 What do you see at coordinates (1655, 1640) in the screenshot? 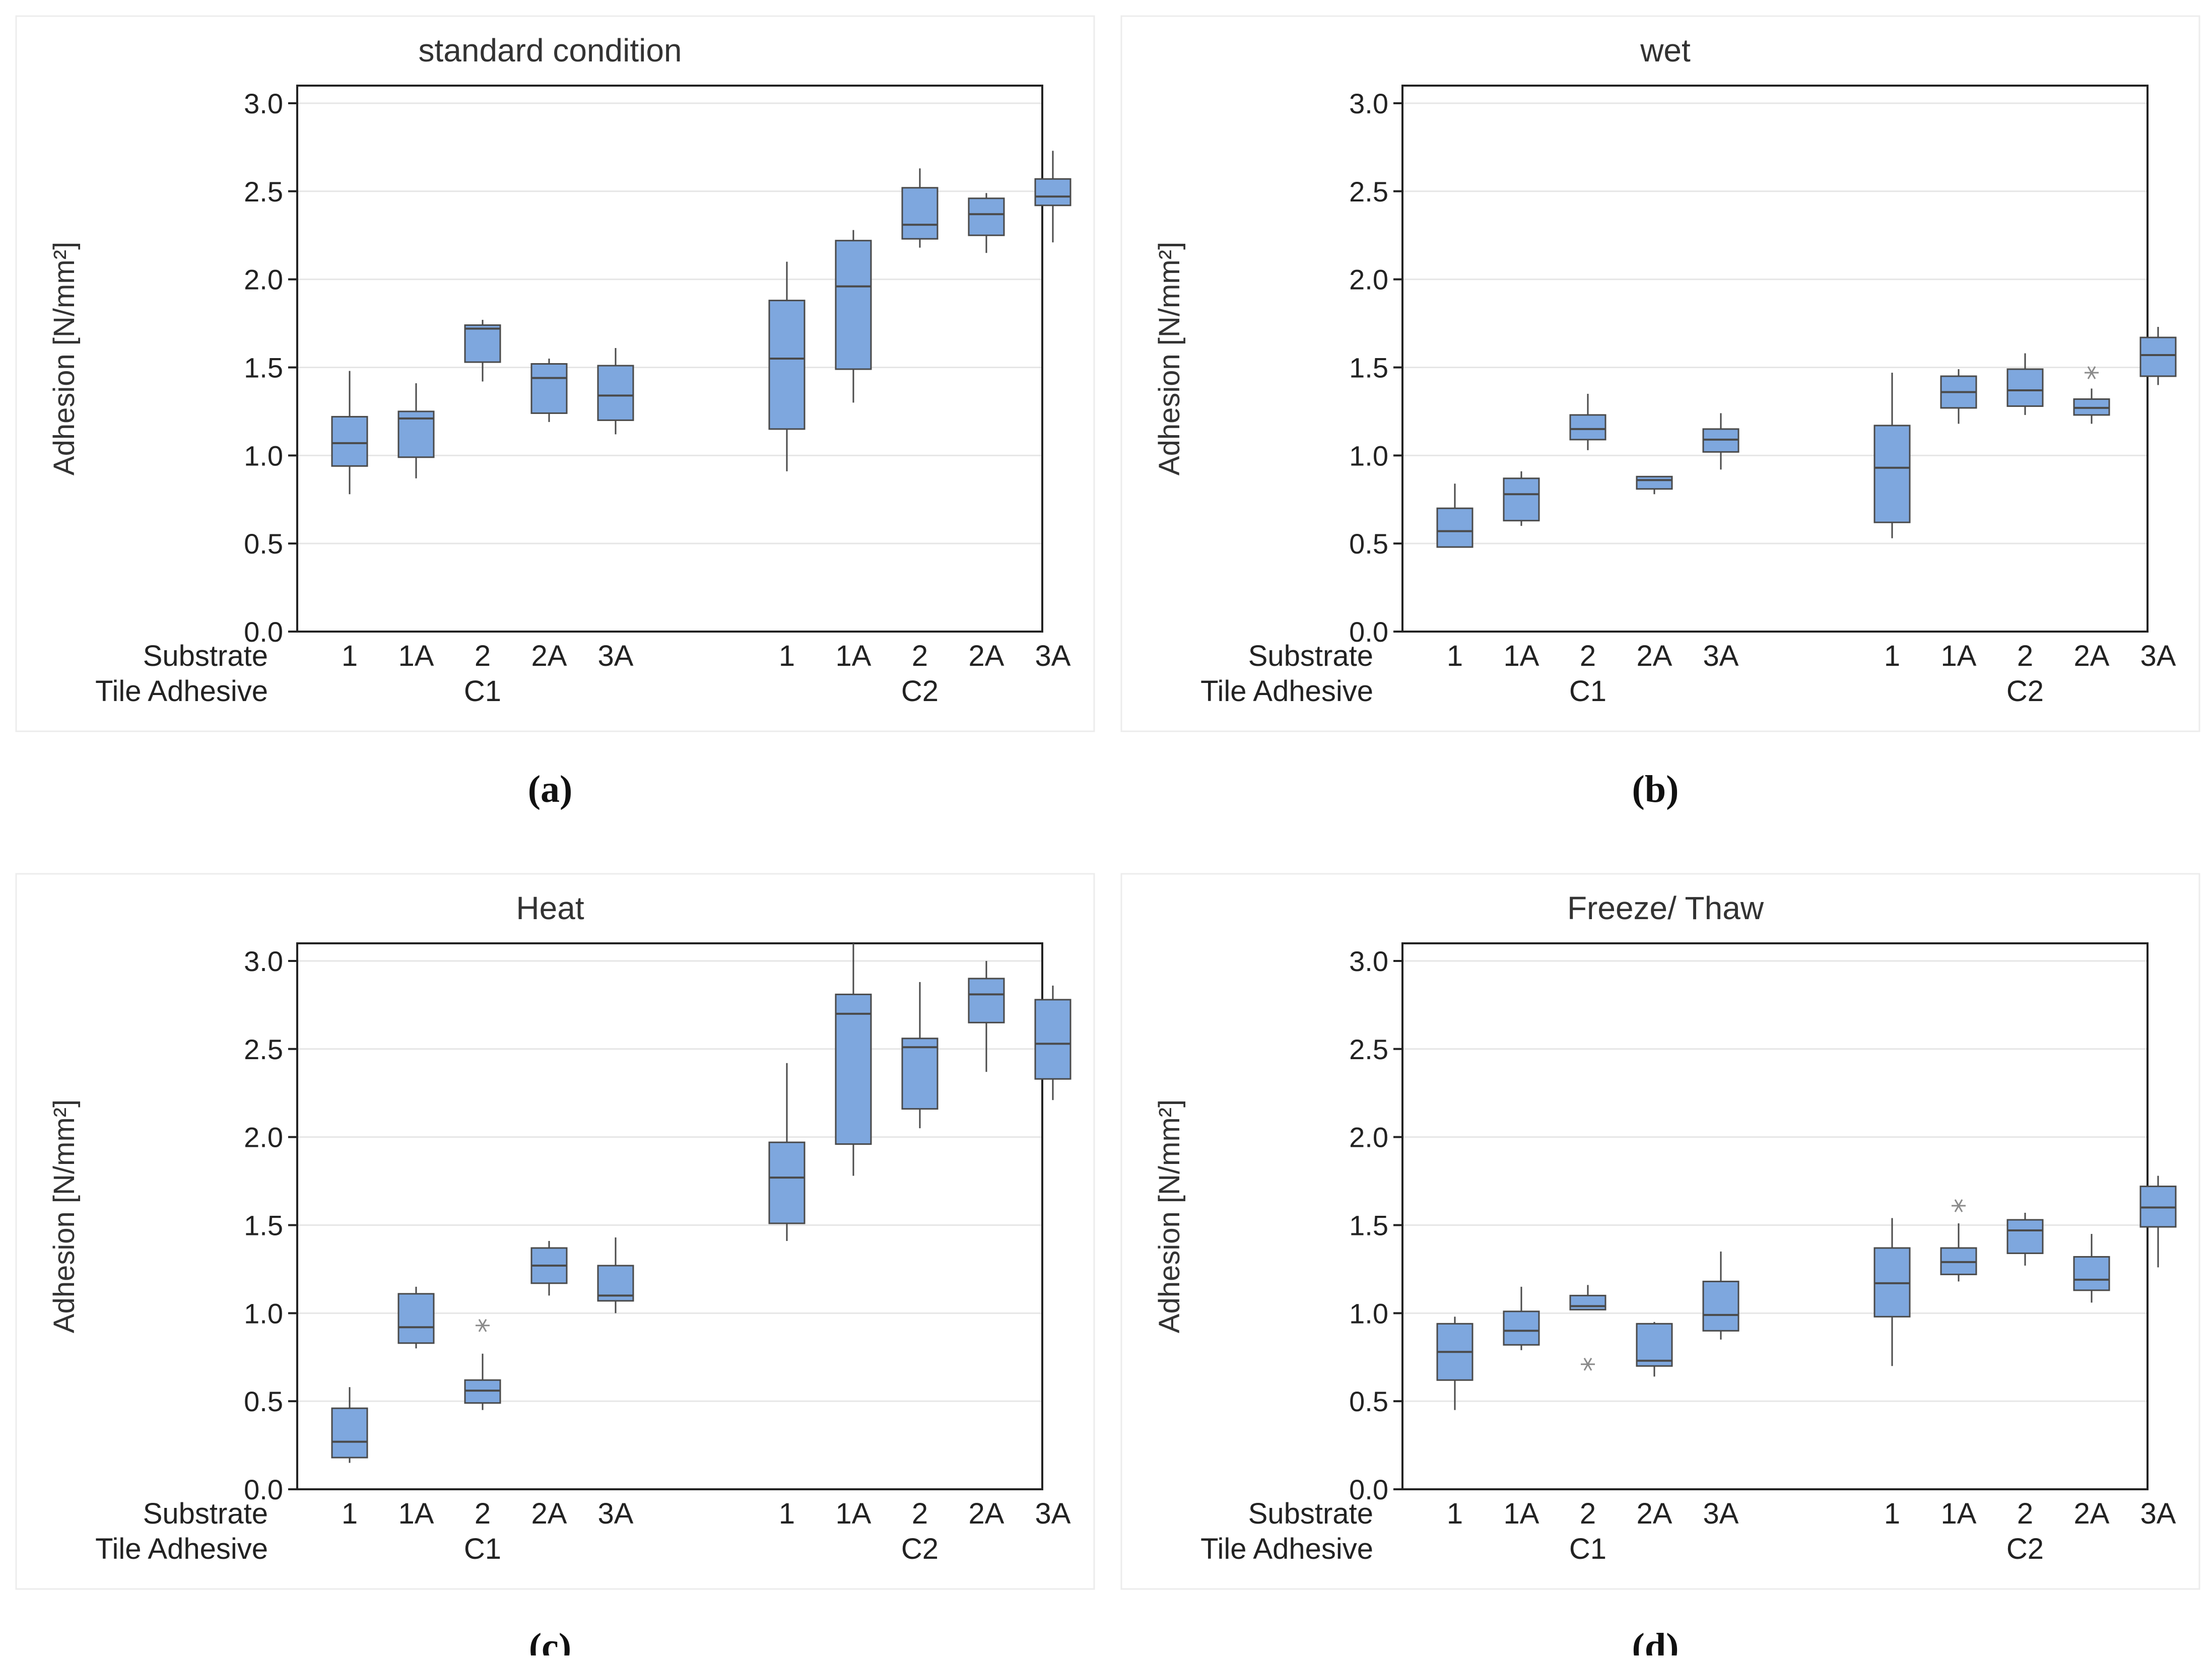
I see `panel-caption: (d)` at bounding box center [1655, 1640].